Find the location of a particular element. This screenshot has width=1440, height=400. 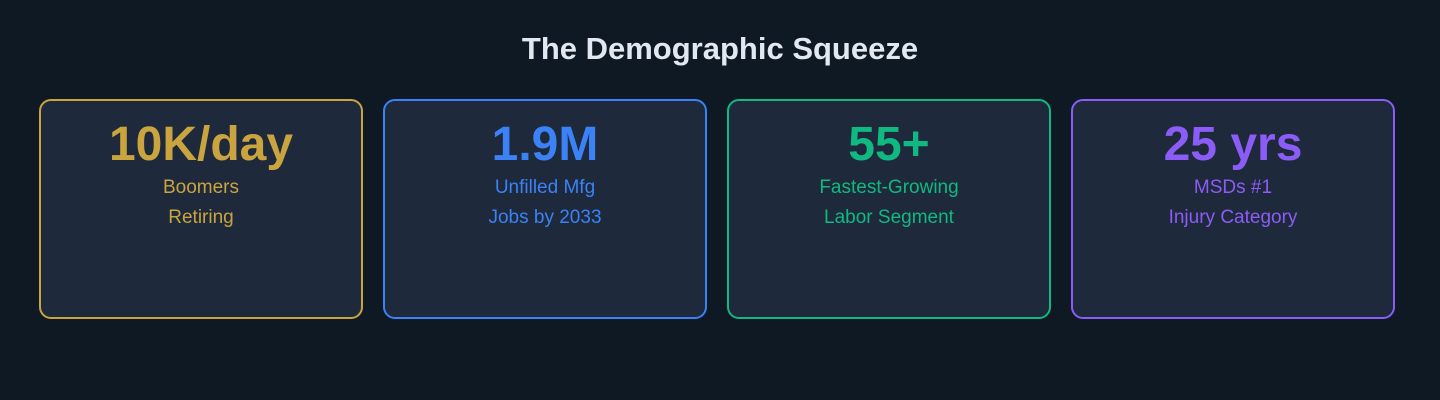

stat-label: Labor Segment is located at coordinates (889, 217).